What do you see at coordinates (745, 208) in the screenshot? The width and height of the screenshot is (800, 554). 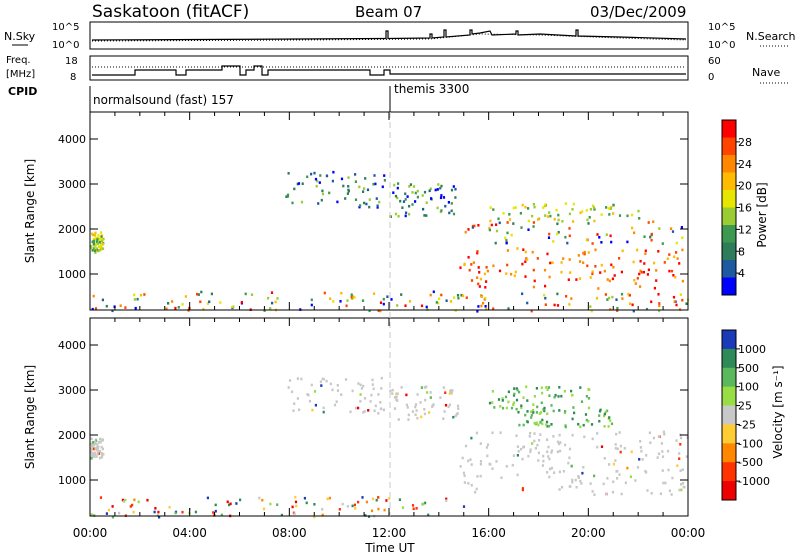 I see `power-cbar-tick-label: 16` at bounding box center [745, 208].